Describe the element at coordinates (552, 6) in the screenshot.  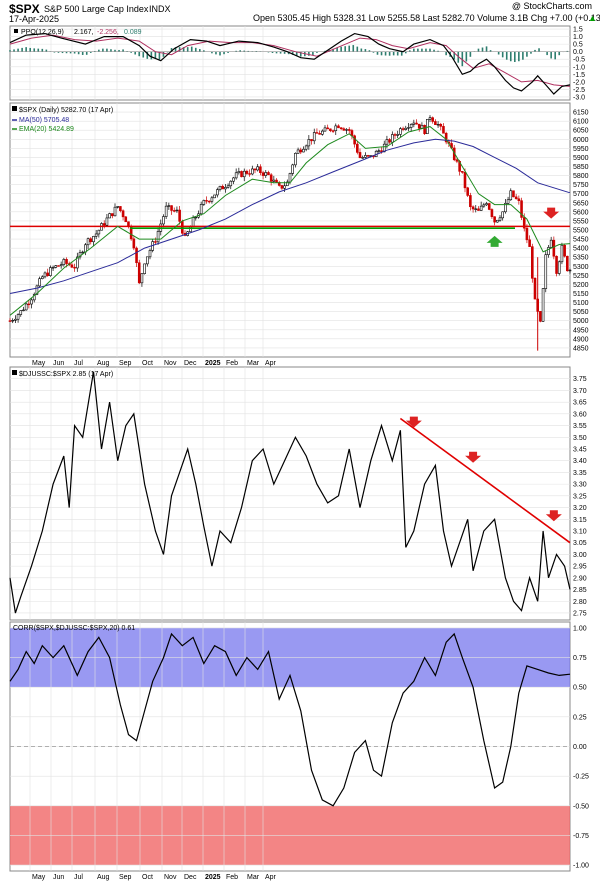
I see `watermark: @ StockCharts.com` at that location.